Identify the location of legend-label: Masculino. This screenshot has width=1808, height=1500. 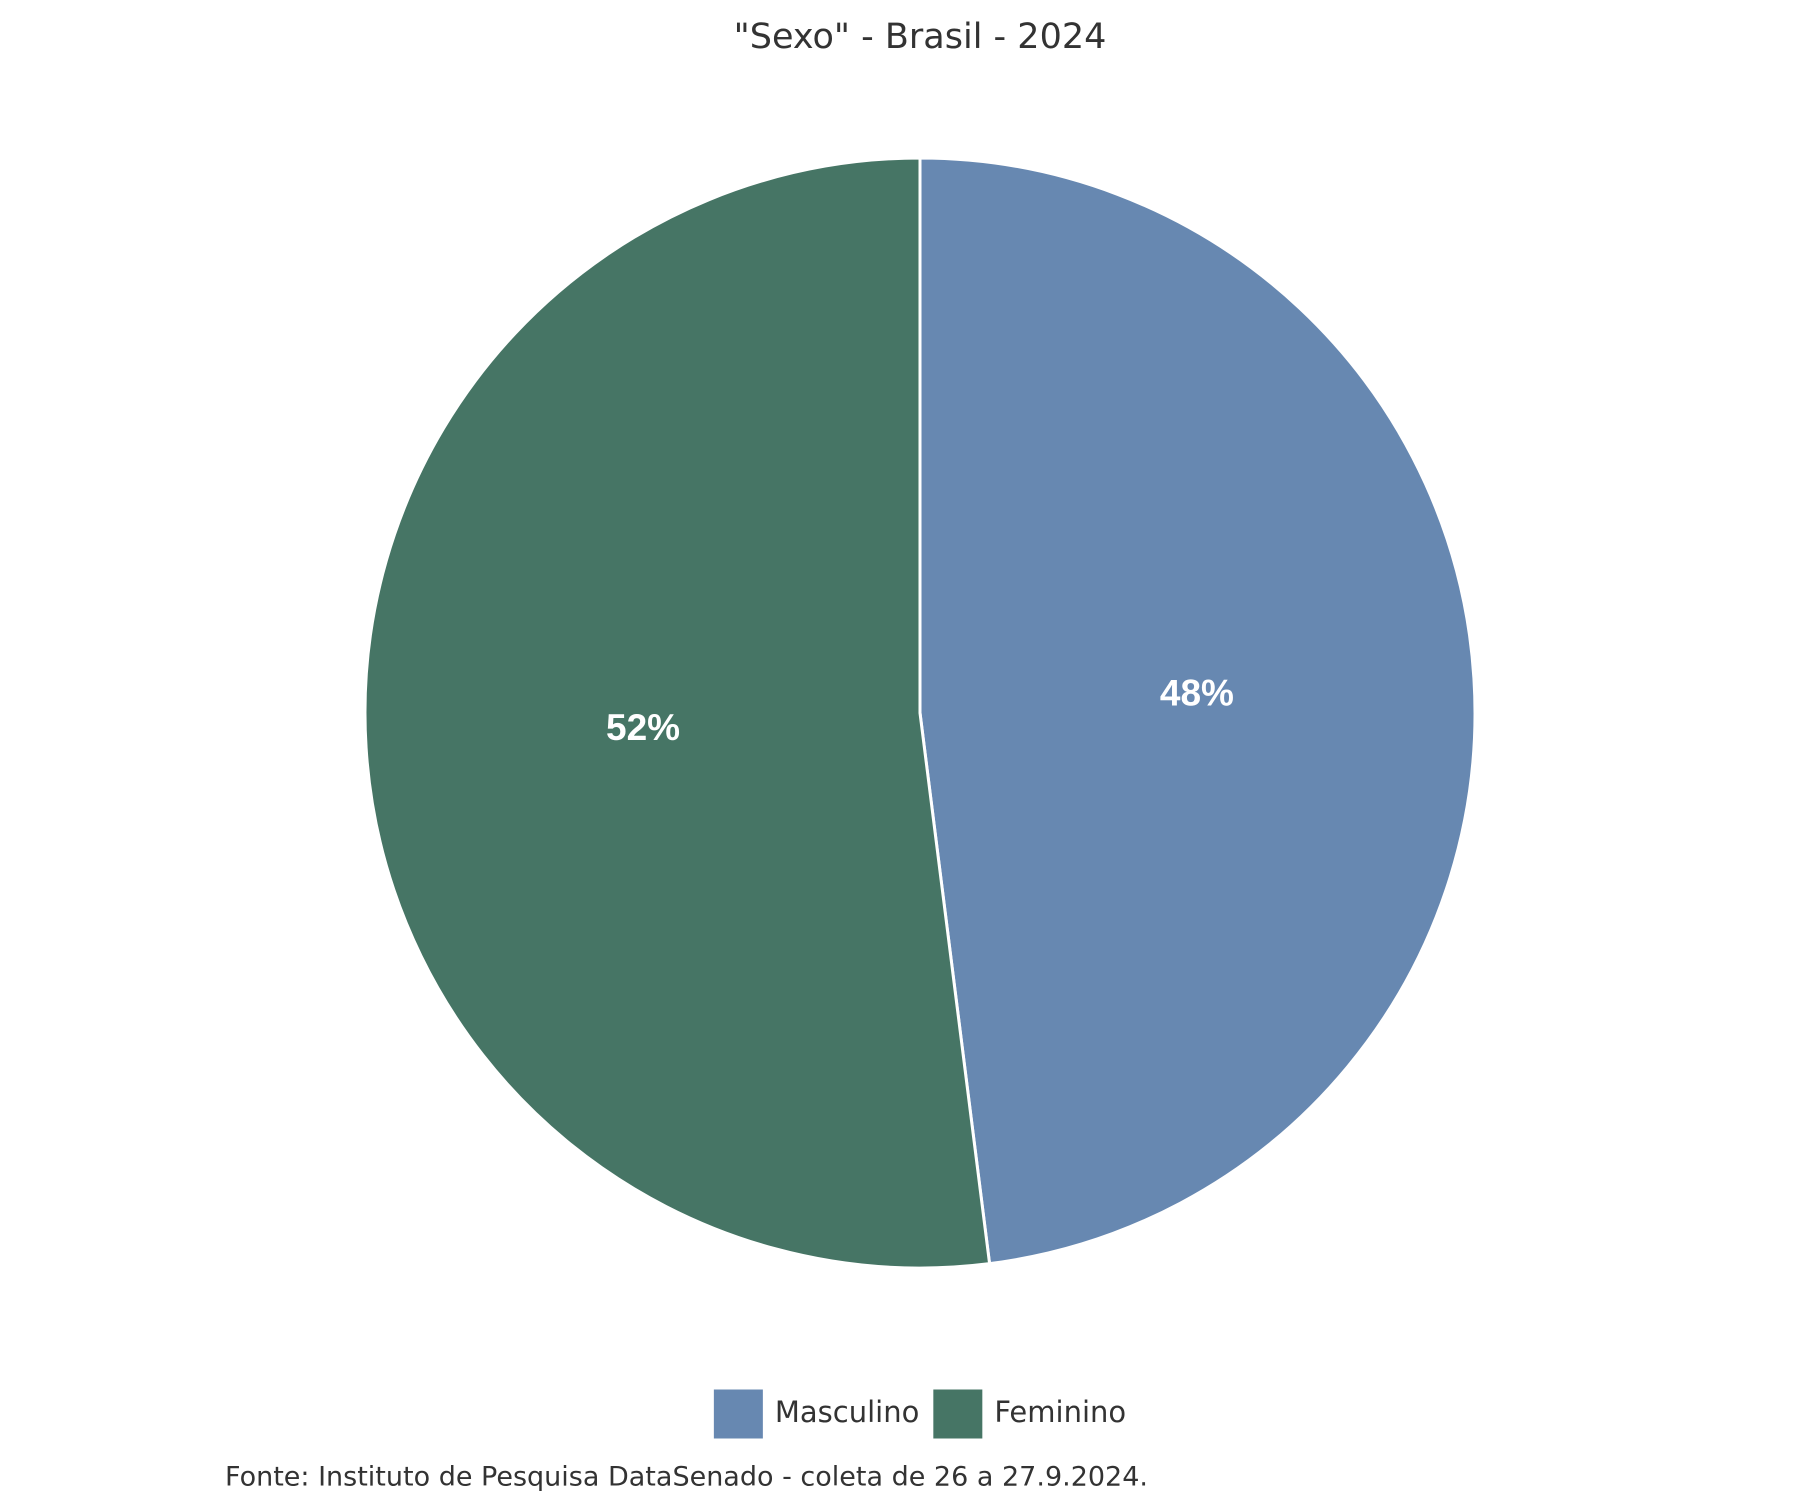
(847, 1412).